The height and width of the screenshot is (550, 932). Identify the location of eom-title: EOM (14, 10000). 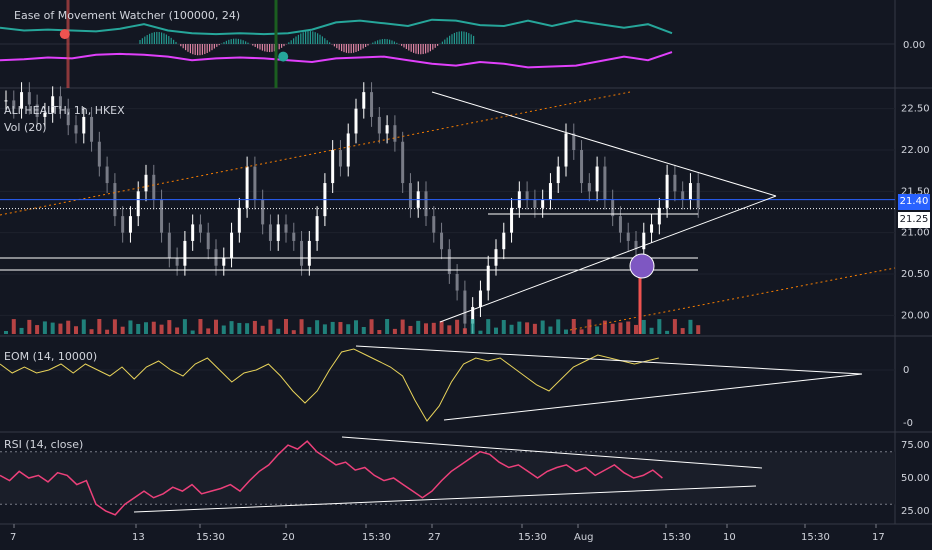
(51, 356).